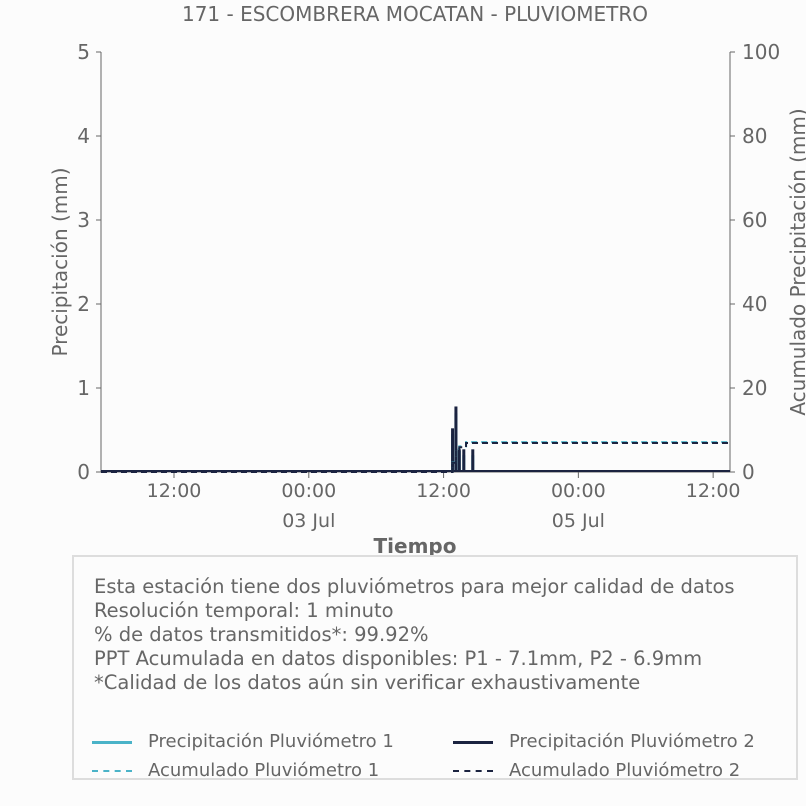 The image size is (806, 806). I want to click on y-tick-label: 3, so click(83, 220).